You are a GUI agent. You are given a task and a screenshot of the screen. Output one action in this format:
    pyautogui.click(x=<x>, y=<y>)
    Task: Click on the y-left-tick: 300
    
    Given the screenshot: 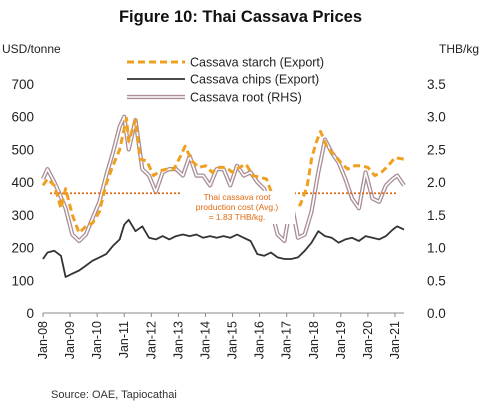 What is the action you would take?
    pyautogui.click(x=22, y=215)
    